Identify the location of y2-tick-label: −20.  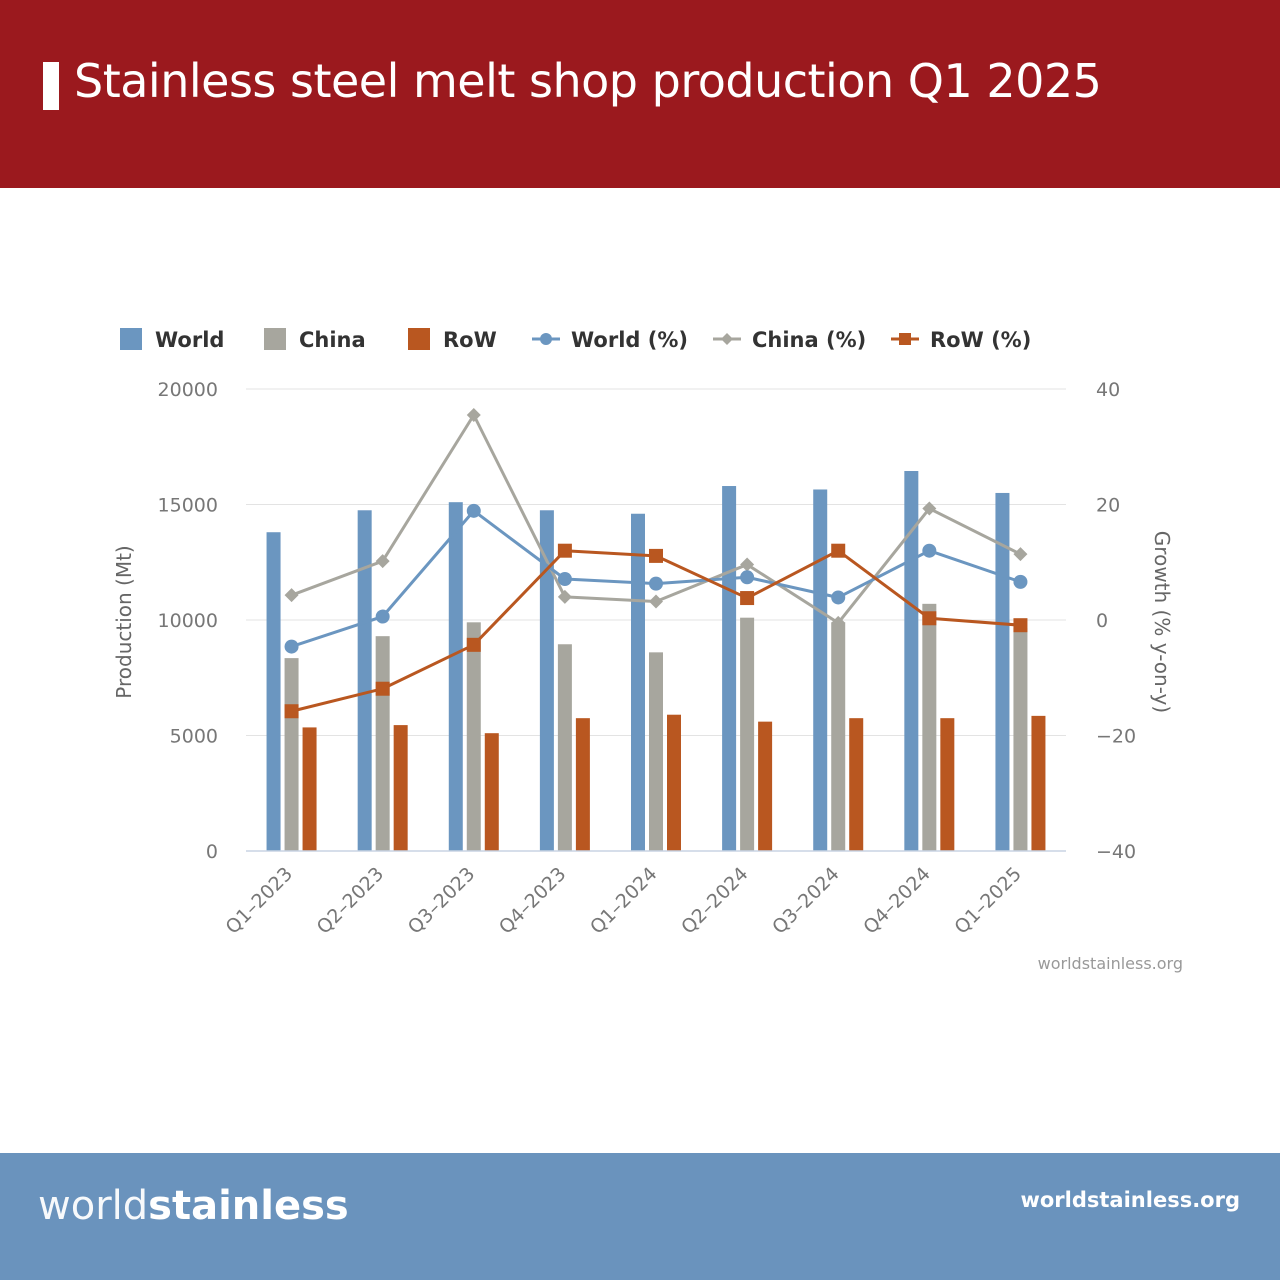
(1116, 737).